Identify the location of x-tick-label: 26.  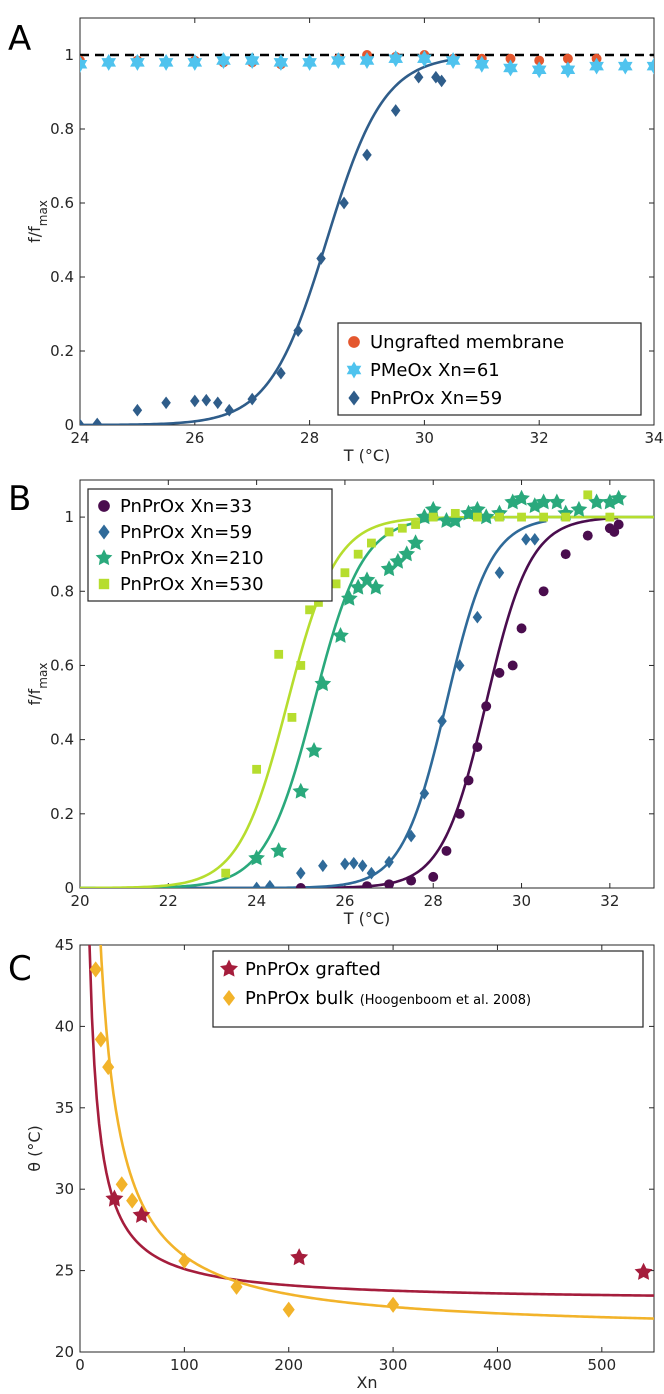
(194, 438).